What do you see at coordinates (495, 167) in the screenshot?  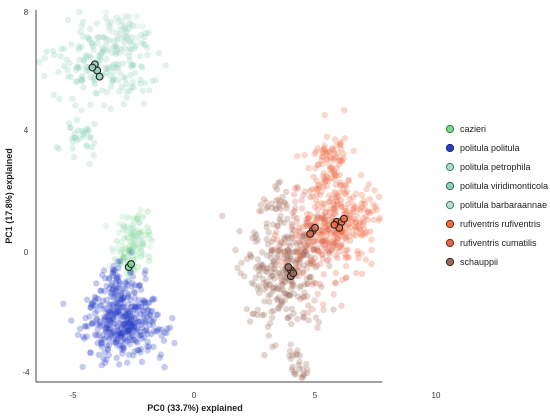 I see `legend-label: politula petrophila` at bounding box center [495, 167].